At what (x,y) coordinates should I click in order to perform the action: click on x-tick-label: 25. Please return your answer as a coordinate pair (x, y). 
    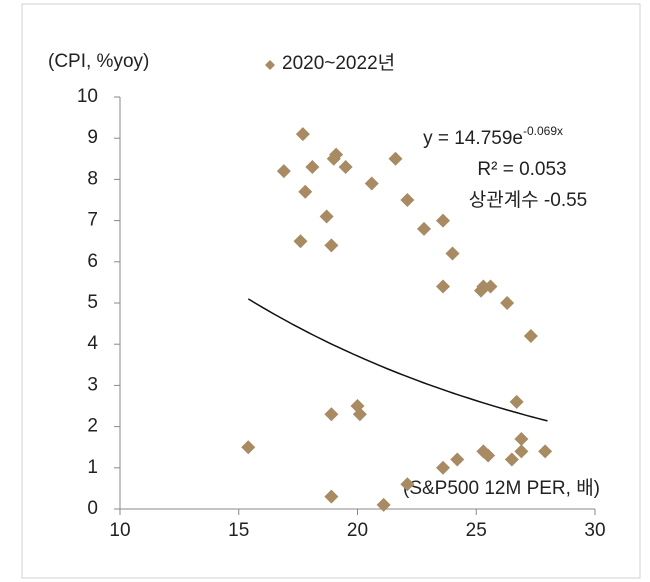
    Looking at the image, I should click on (476, 530).